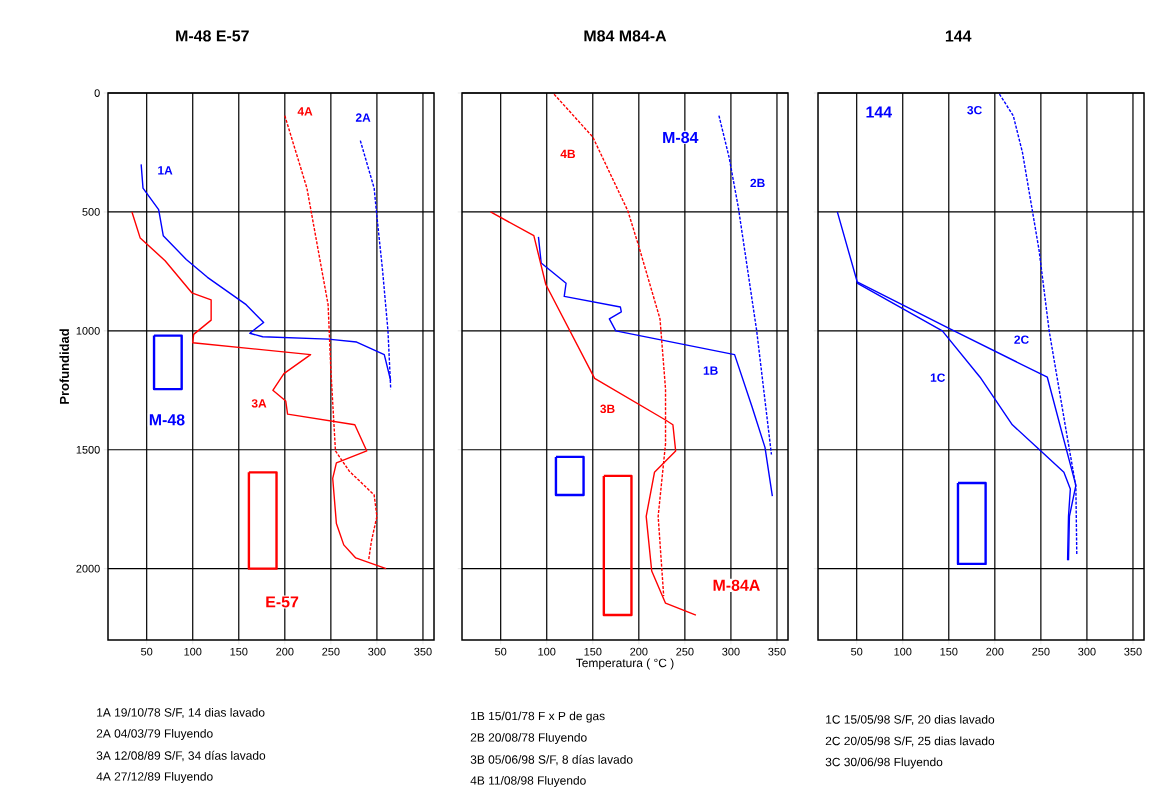 This screenshot has height=789, width=1151. Describe the element at coordinates (757, 183) in the screenshot. I see `series-label: 2B` at that location.